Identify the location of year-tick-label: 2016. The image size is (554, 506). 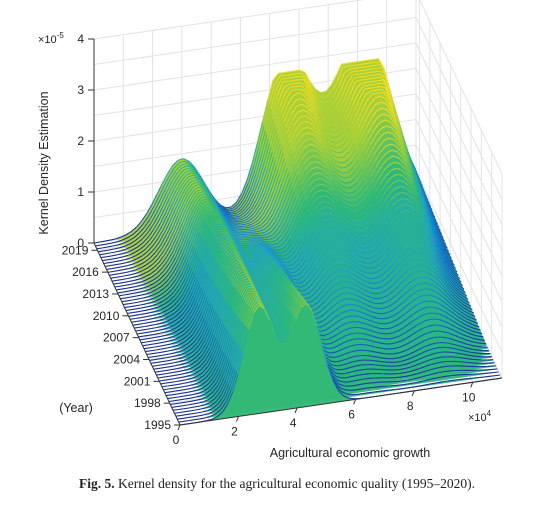
(85, 272).